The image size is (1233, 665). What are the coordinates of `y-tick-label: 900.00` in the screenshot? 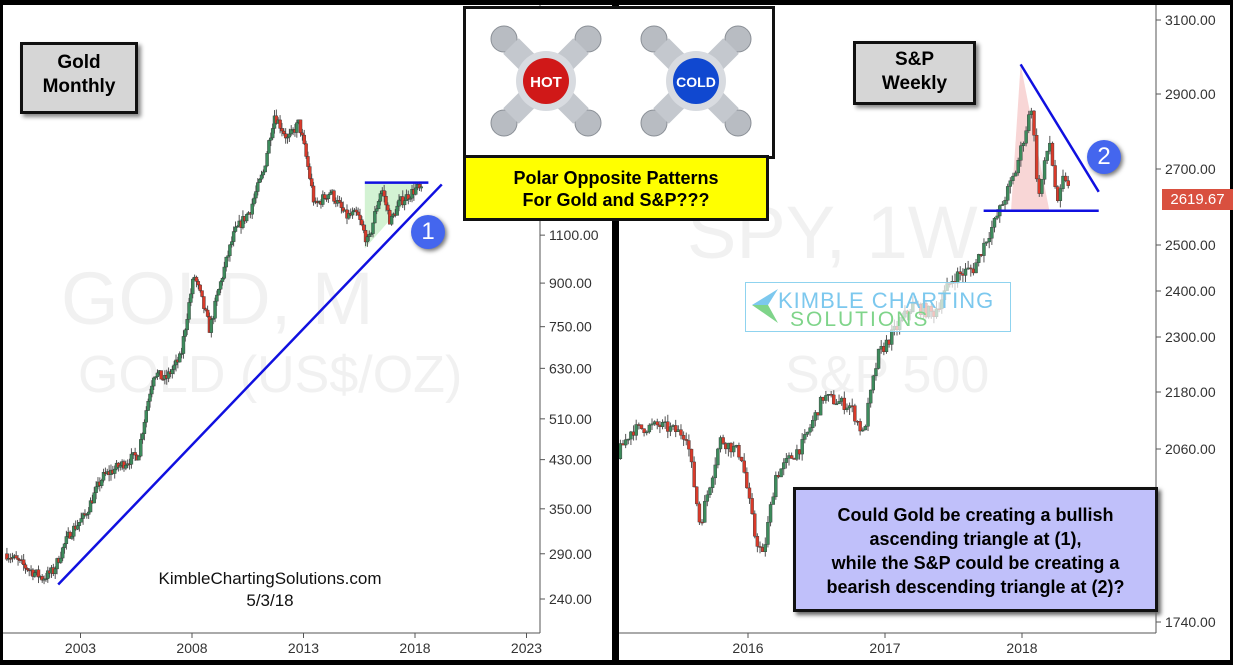 It's located at (570, 283).